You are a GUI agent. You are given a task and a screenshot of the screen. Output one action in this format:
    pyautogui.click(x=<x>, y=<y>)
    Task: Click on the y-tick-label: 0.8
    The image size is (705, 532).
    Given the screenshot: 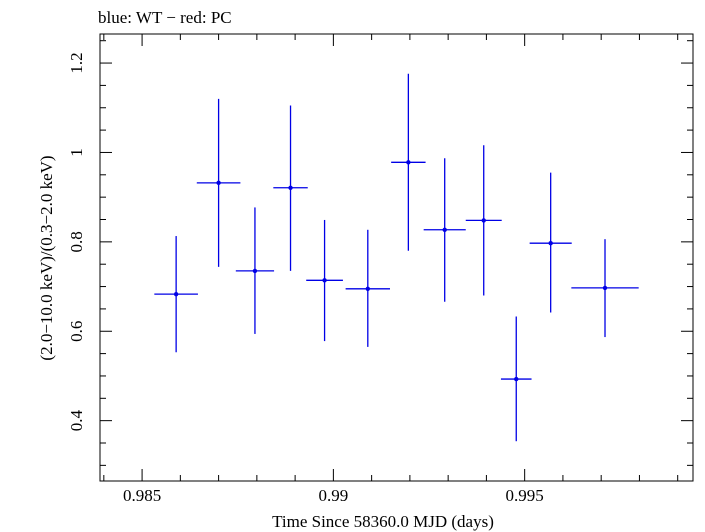 What is the action you would take?
    pyautogui.click(x=76, y=241)
    